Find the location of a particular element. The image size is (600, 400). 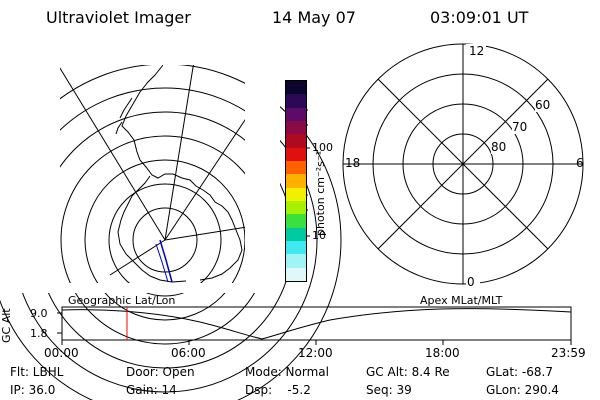

colorbar-tick-100: 100 is located at coordinates (322, 147).